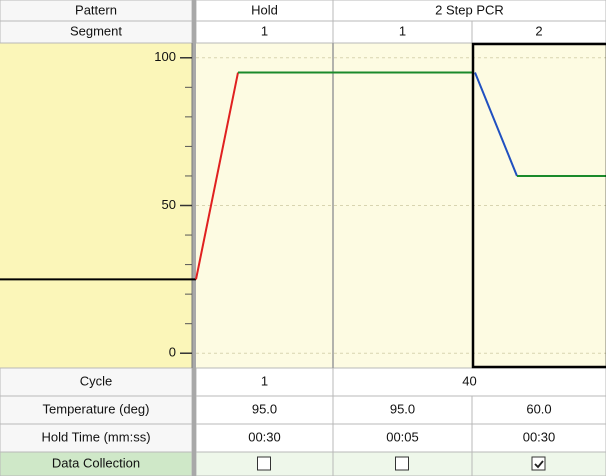 The width and height of the screenshot is (606, 476). Describe the element at coordinates (96, 408) in the screenshot. I see `row-label: Temperature (deg)` at that location.